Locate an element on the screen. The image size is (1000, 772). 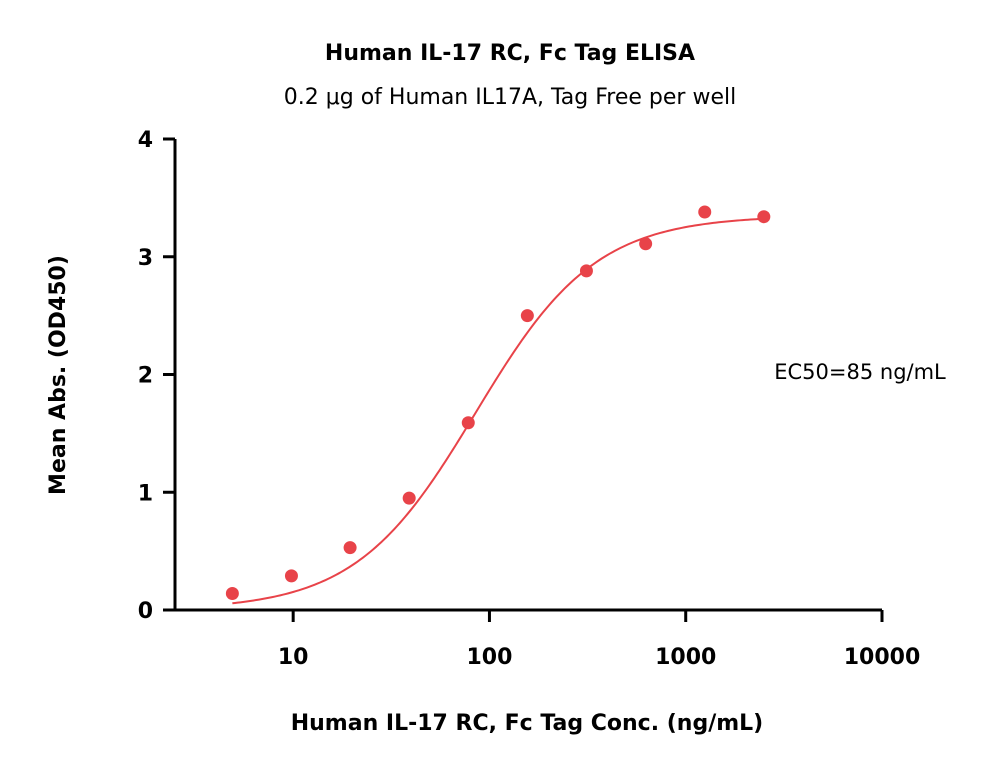
x-tick-label: 10 is located at coordinates (293, 657).